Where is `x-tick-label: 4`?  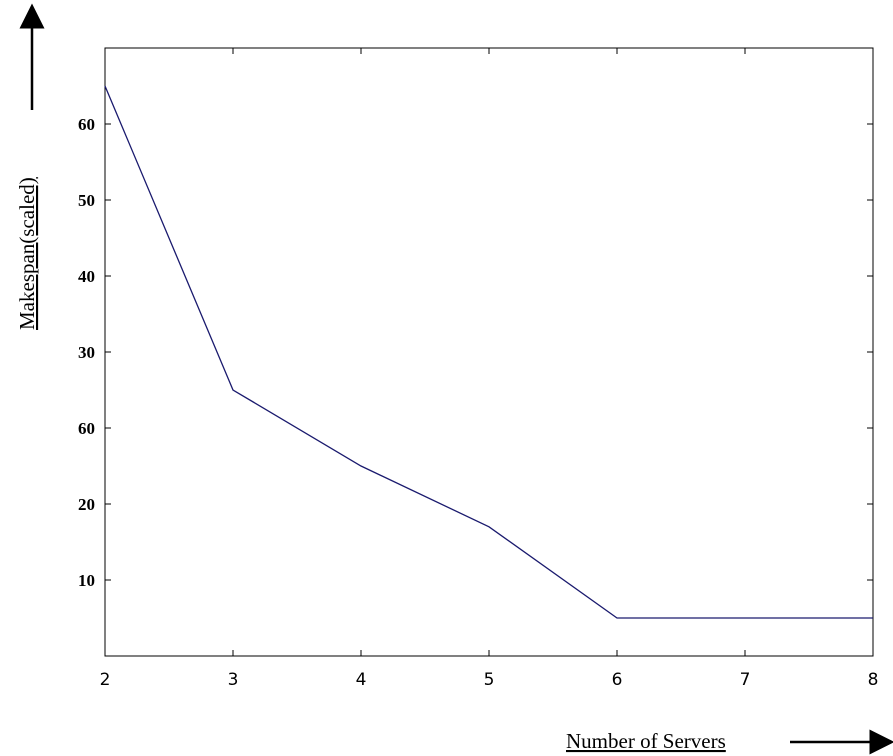 x-tick-label: 4 is located at coordinates (361, 680).